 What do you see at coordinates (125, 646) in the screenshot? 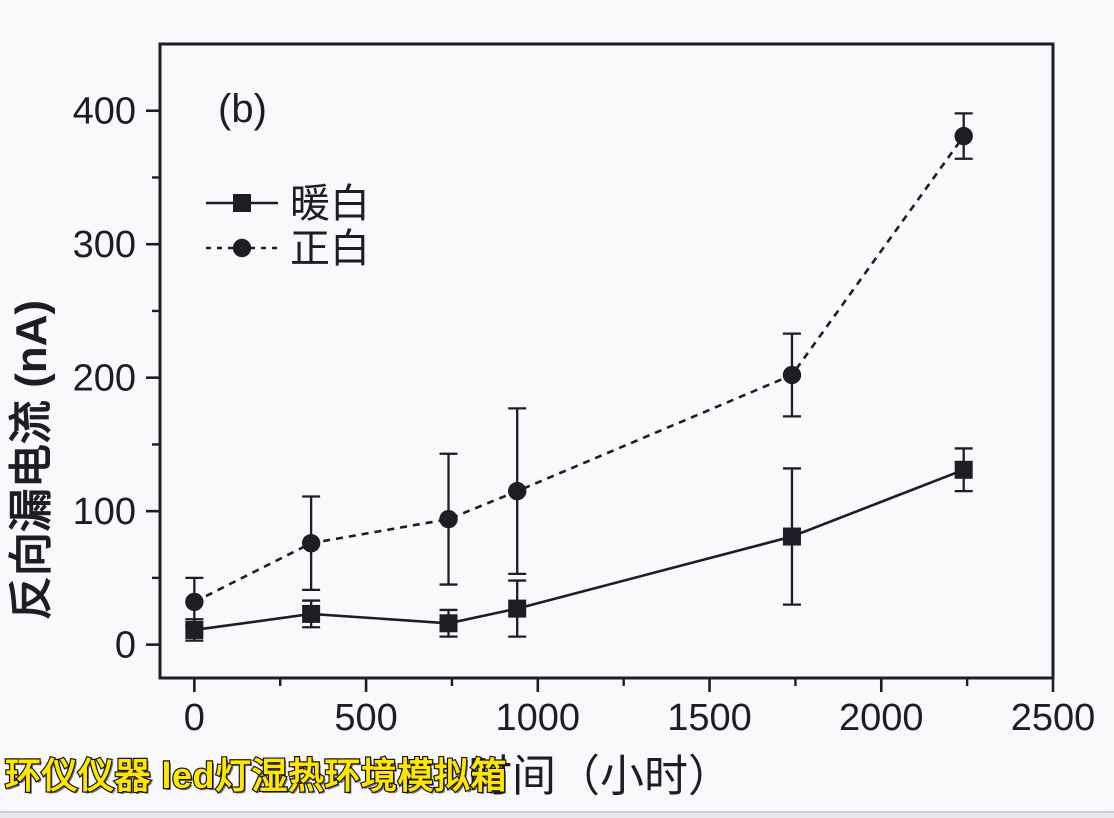
I see `y-tick-label: 0` at bounding box center [125, 646].